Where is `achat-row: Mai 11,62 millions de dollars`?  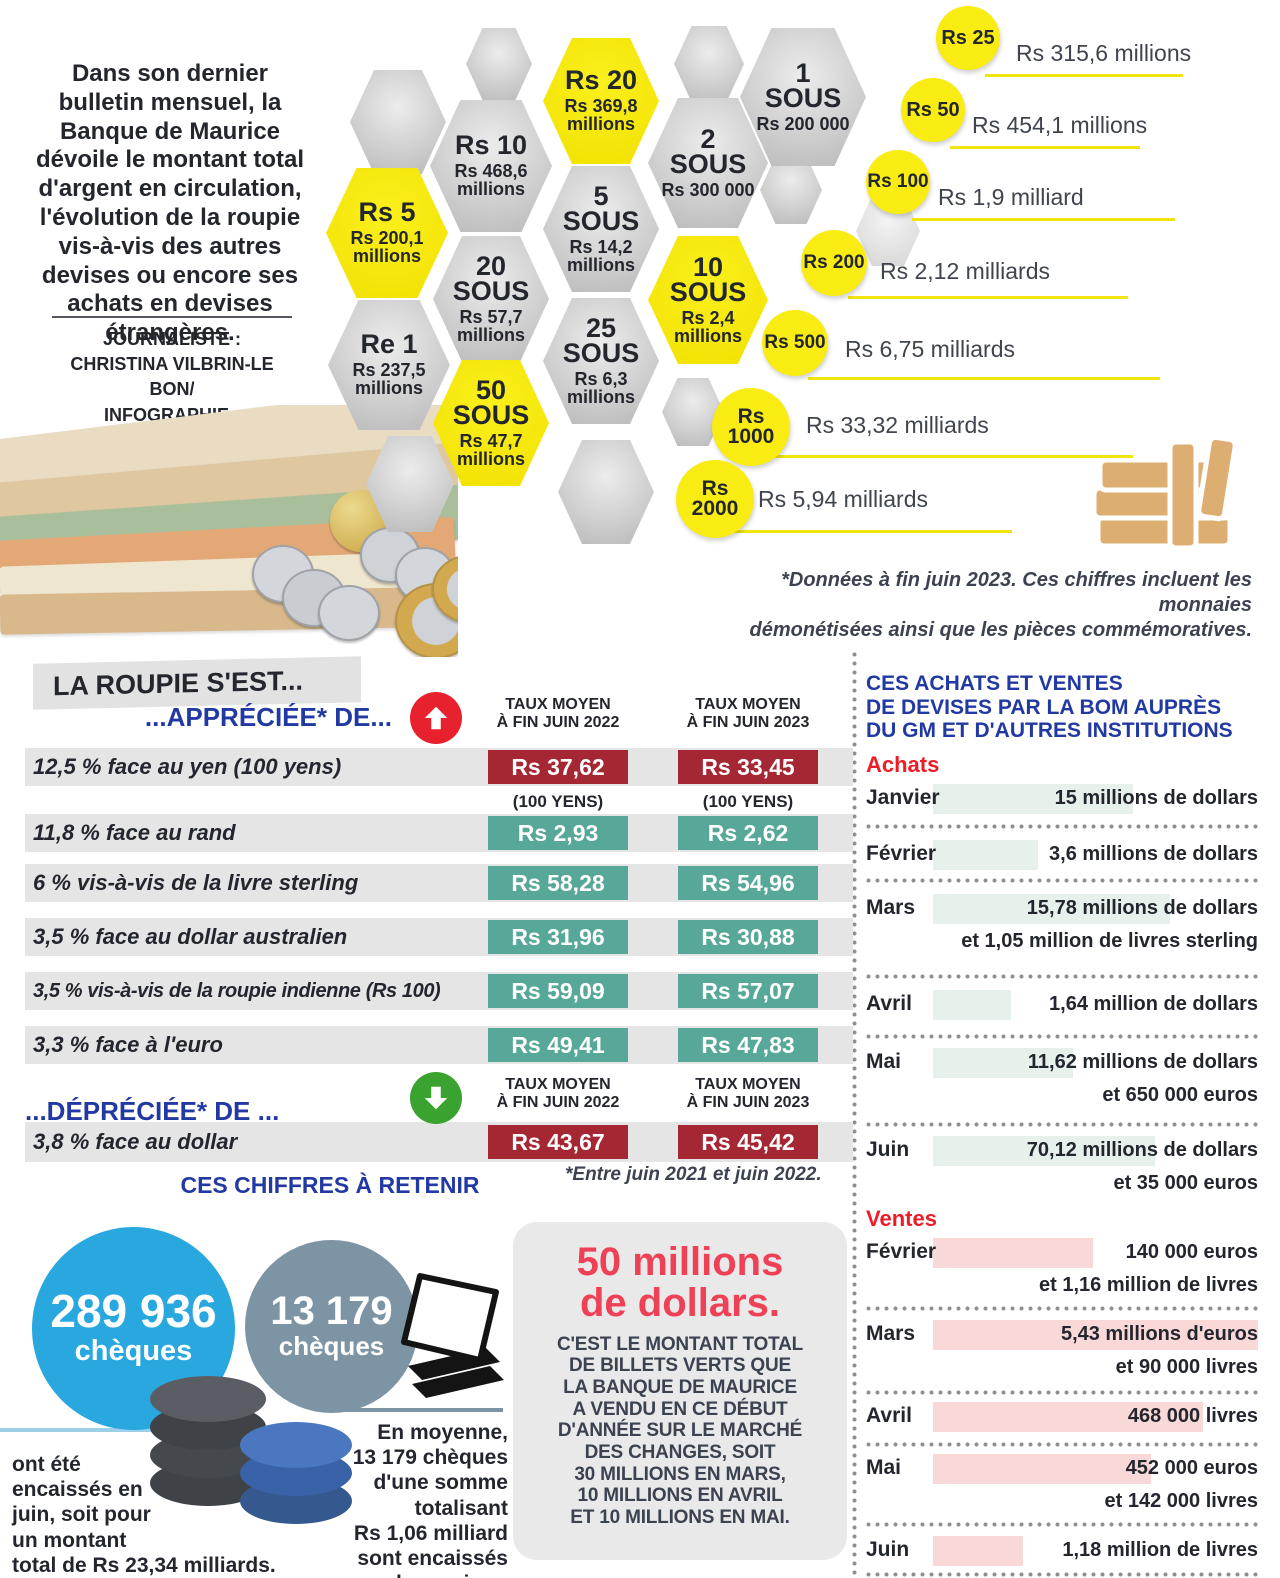
achat-row: Mai 11,62 millions de dollars is located at coordinates (1062, 1064).